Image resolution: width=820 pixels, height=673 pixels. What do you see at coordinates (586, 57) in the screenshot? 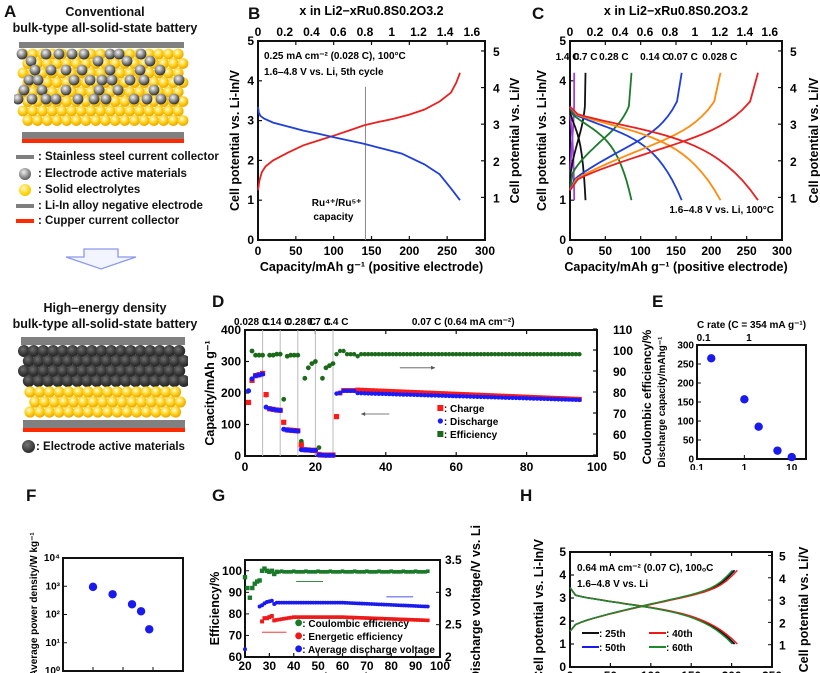
I see `rate-label: 0.7 C` at bounding box center [586, 57].